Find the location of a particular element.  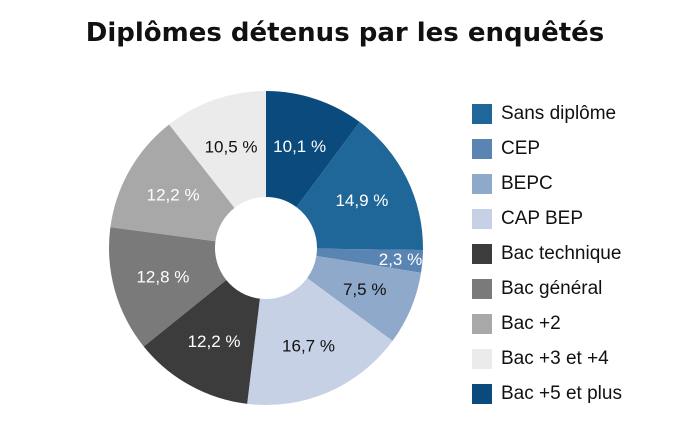

legend-label: Bac technique is located at coordinates (561, 253).